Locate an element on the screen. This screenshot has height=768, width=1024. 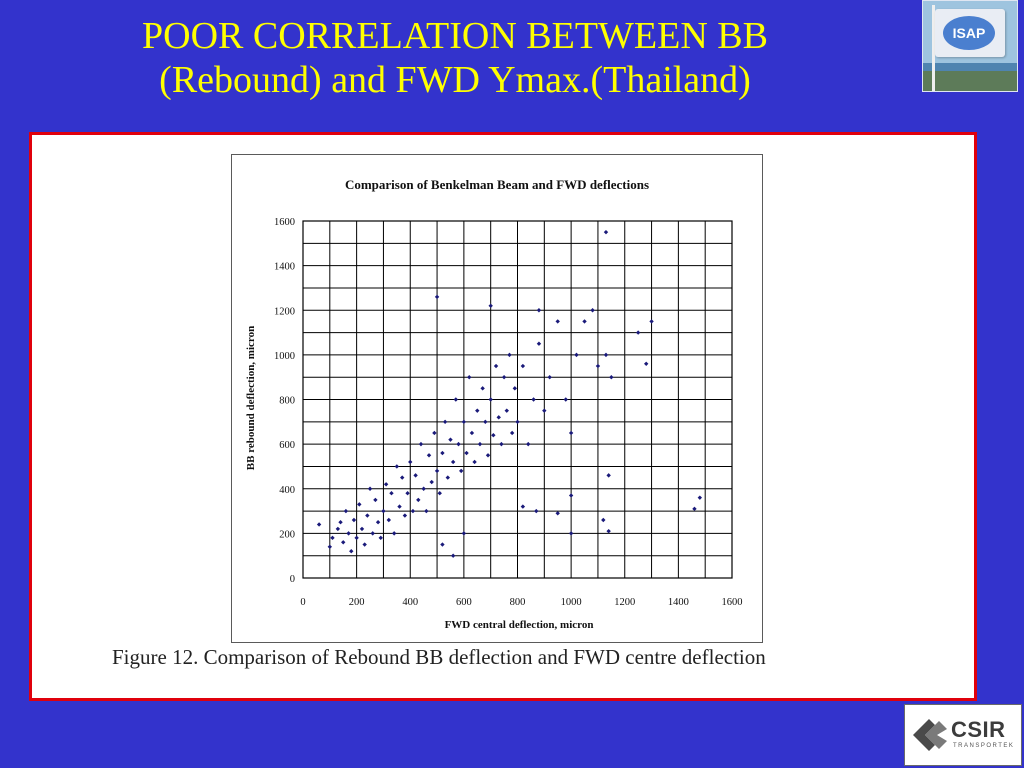
flag-pole is located at coordinates (933, 48).